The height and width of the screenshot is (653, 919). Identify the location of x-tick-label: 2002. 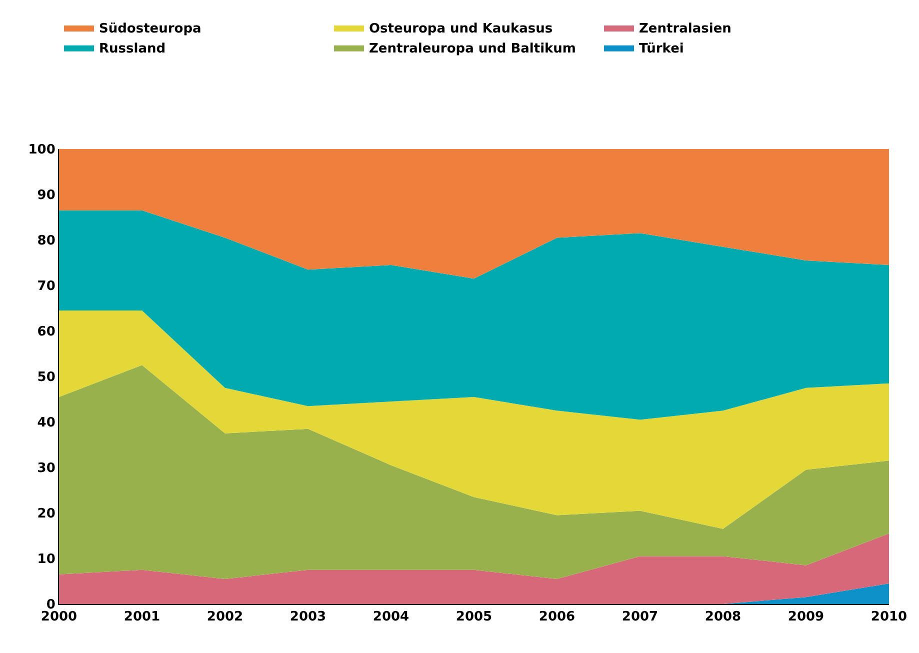
(225, 617).